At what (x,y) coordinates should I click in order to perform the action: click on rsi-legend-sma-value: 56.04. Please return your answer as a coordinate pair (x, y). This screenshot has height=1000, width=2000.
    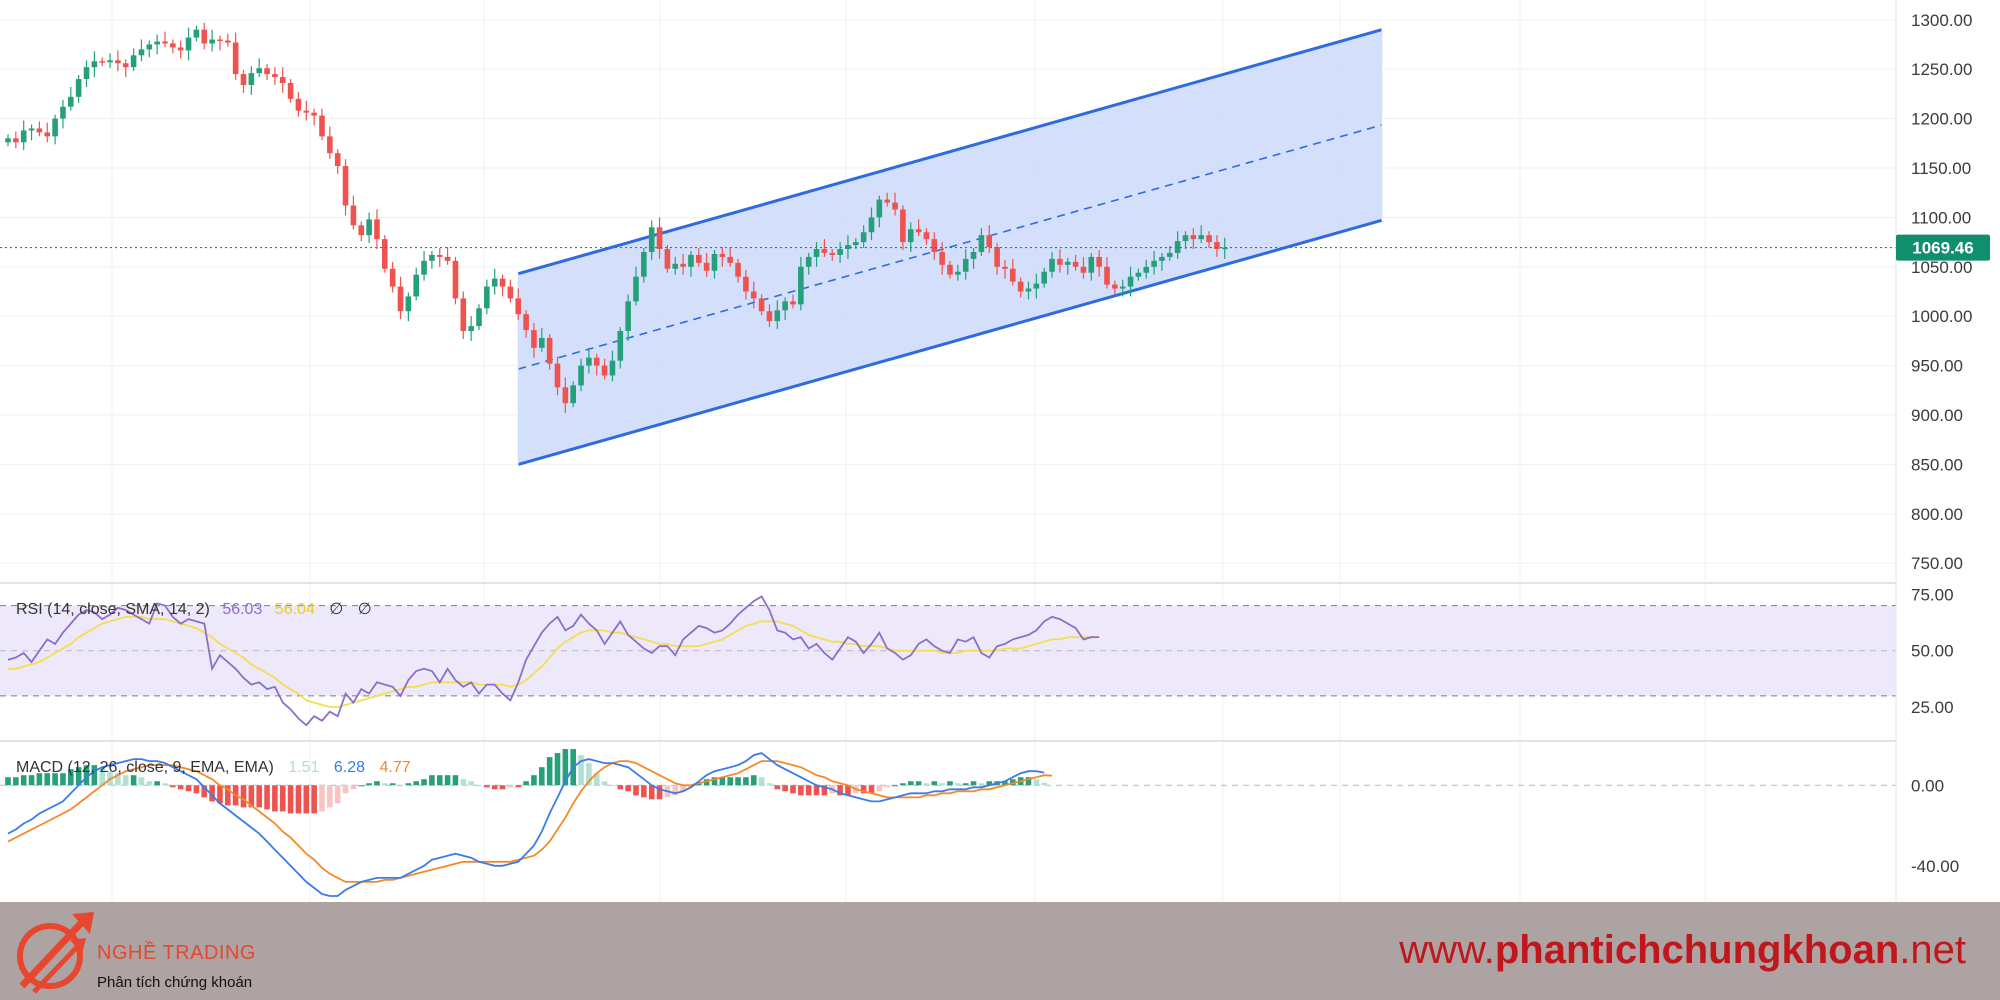
    Looking at the image, I should click on (295, 609).